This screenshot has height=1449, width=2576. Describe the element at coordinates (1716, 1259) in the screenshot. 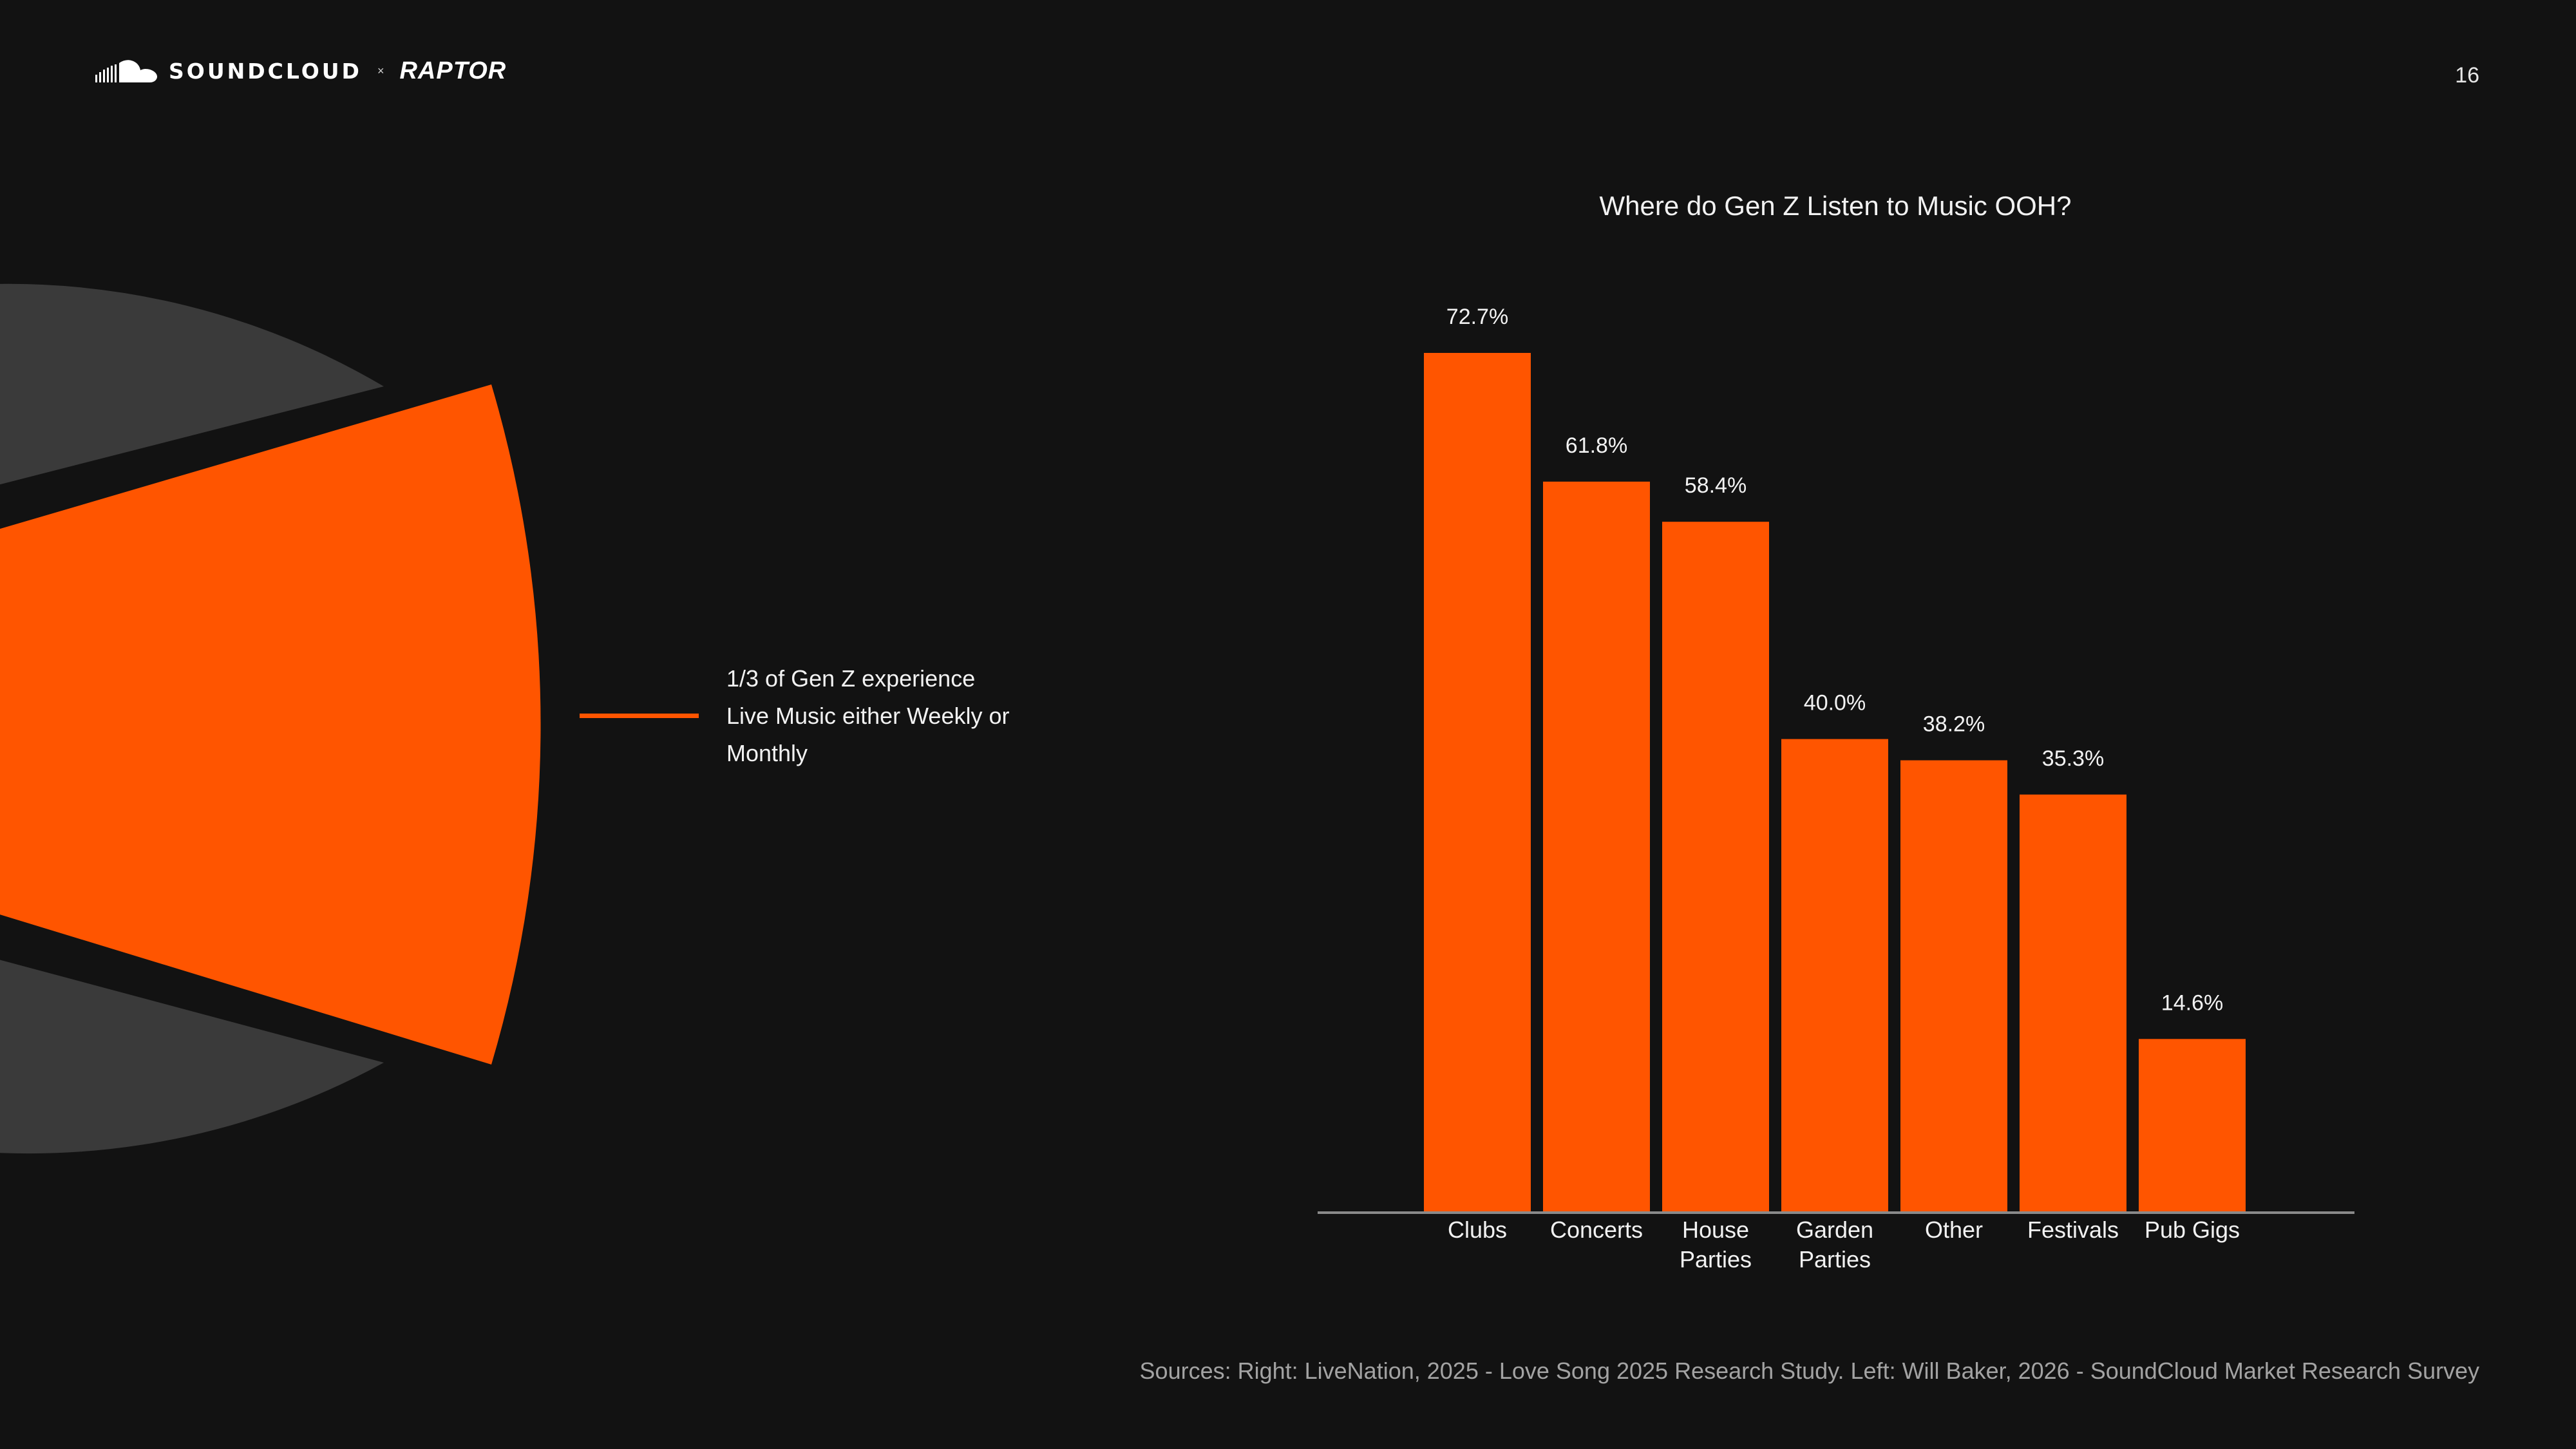

I see `category-label-2-1: Parties` at that location.